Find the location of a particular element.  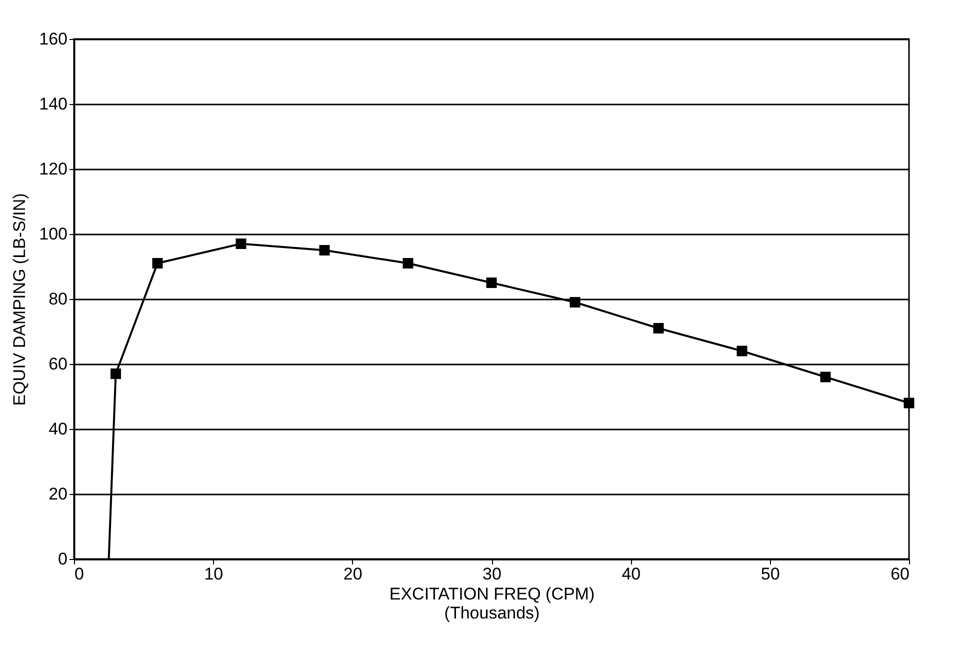

x-tick-label: 40 is located at coordinates (631, 574).